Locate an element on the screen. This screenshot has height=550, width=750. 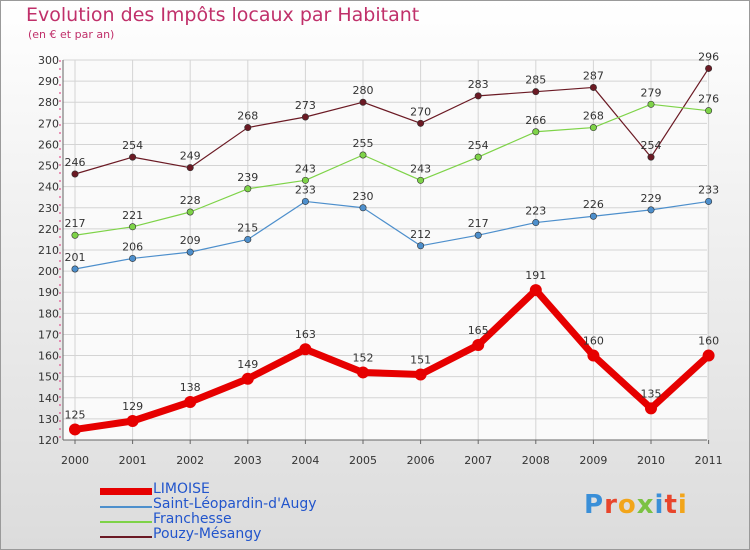
y-tick-label: 220 is located at coordinates (48, 229).